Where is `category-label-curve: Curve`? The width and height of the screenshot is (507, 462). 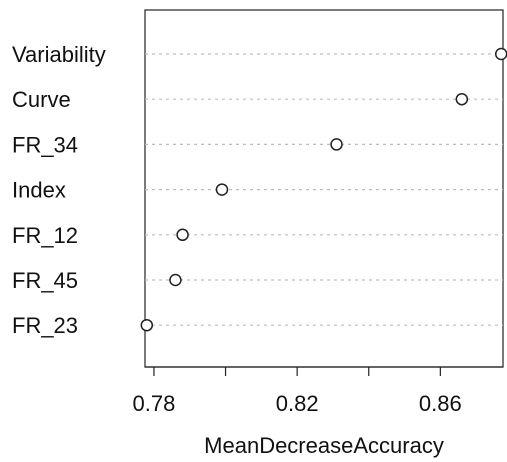
category-label-curve: Curve is located at coordinates (41, 99).